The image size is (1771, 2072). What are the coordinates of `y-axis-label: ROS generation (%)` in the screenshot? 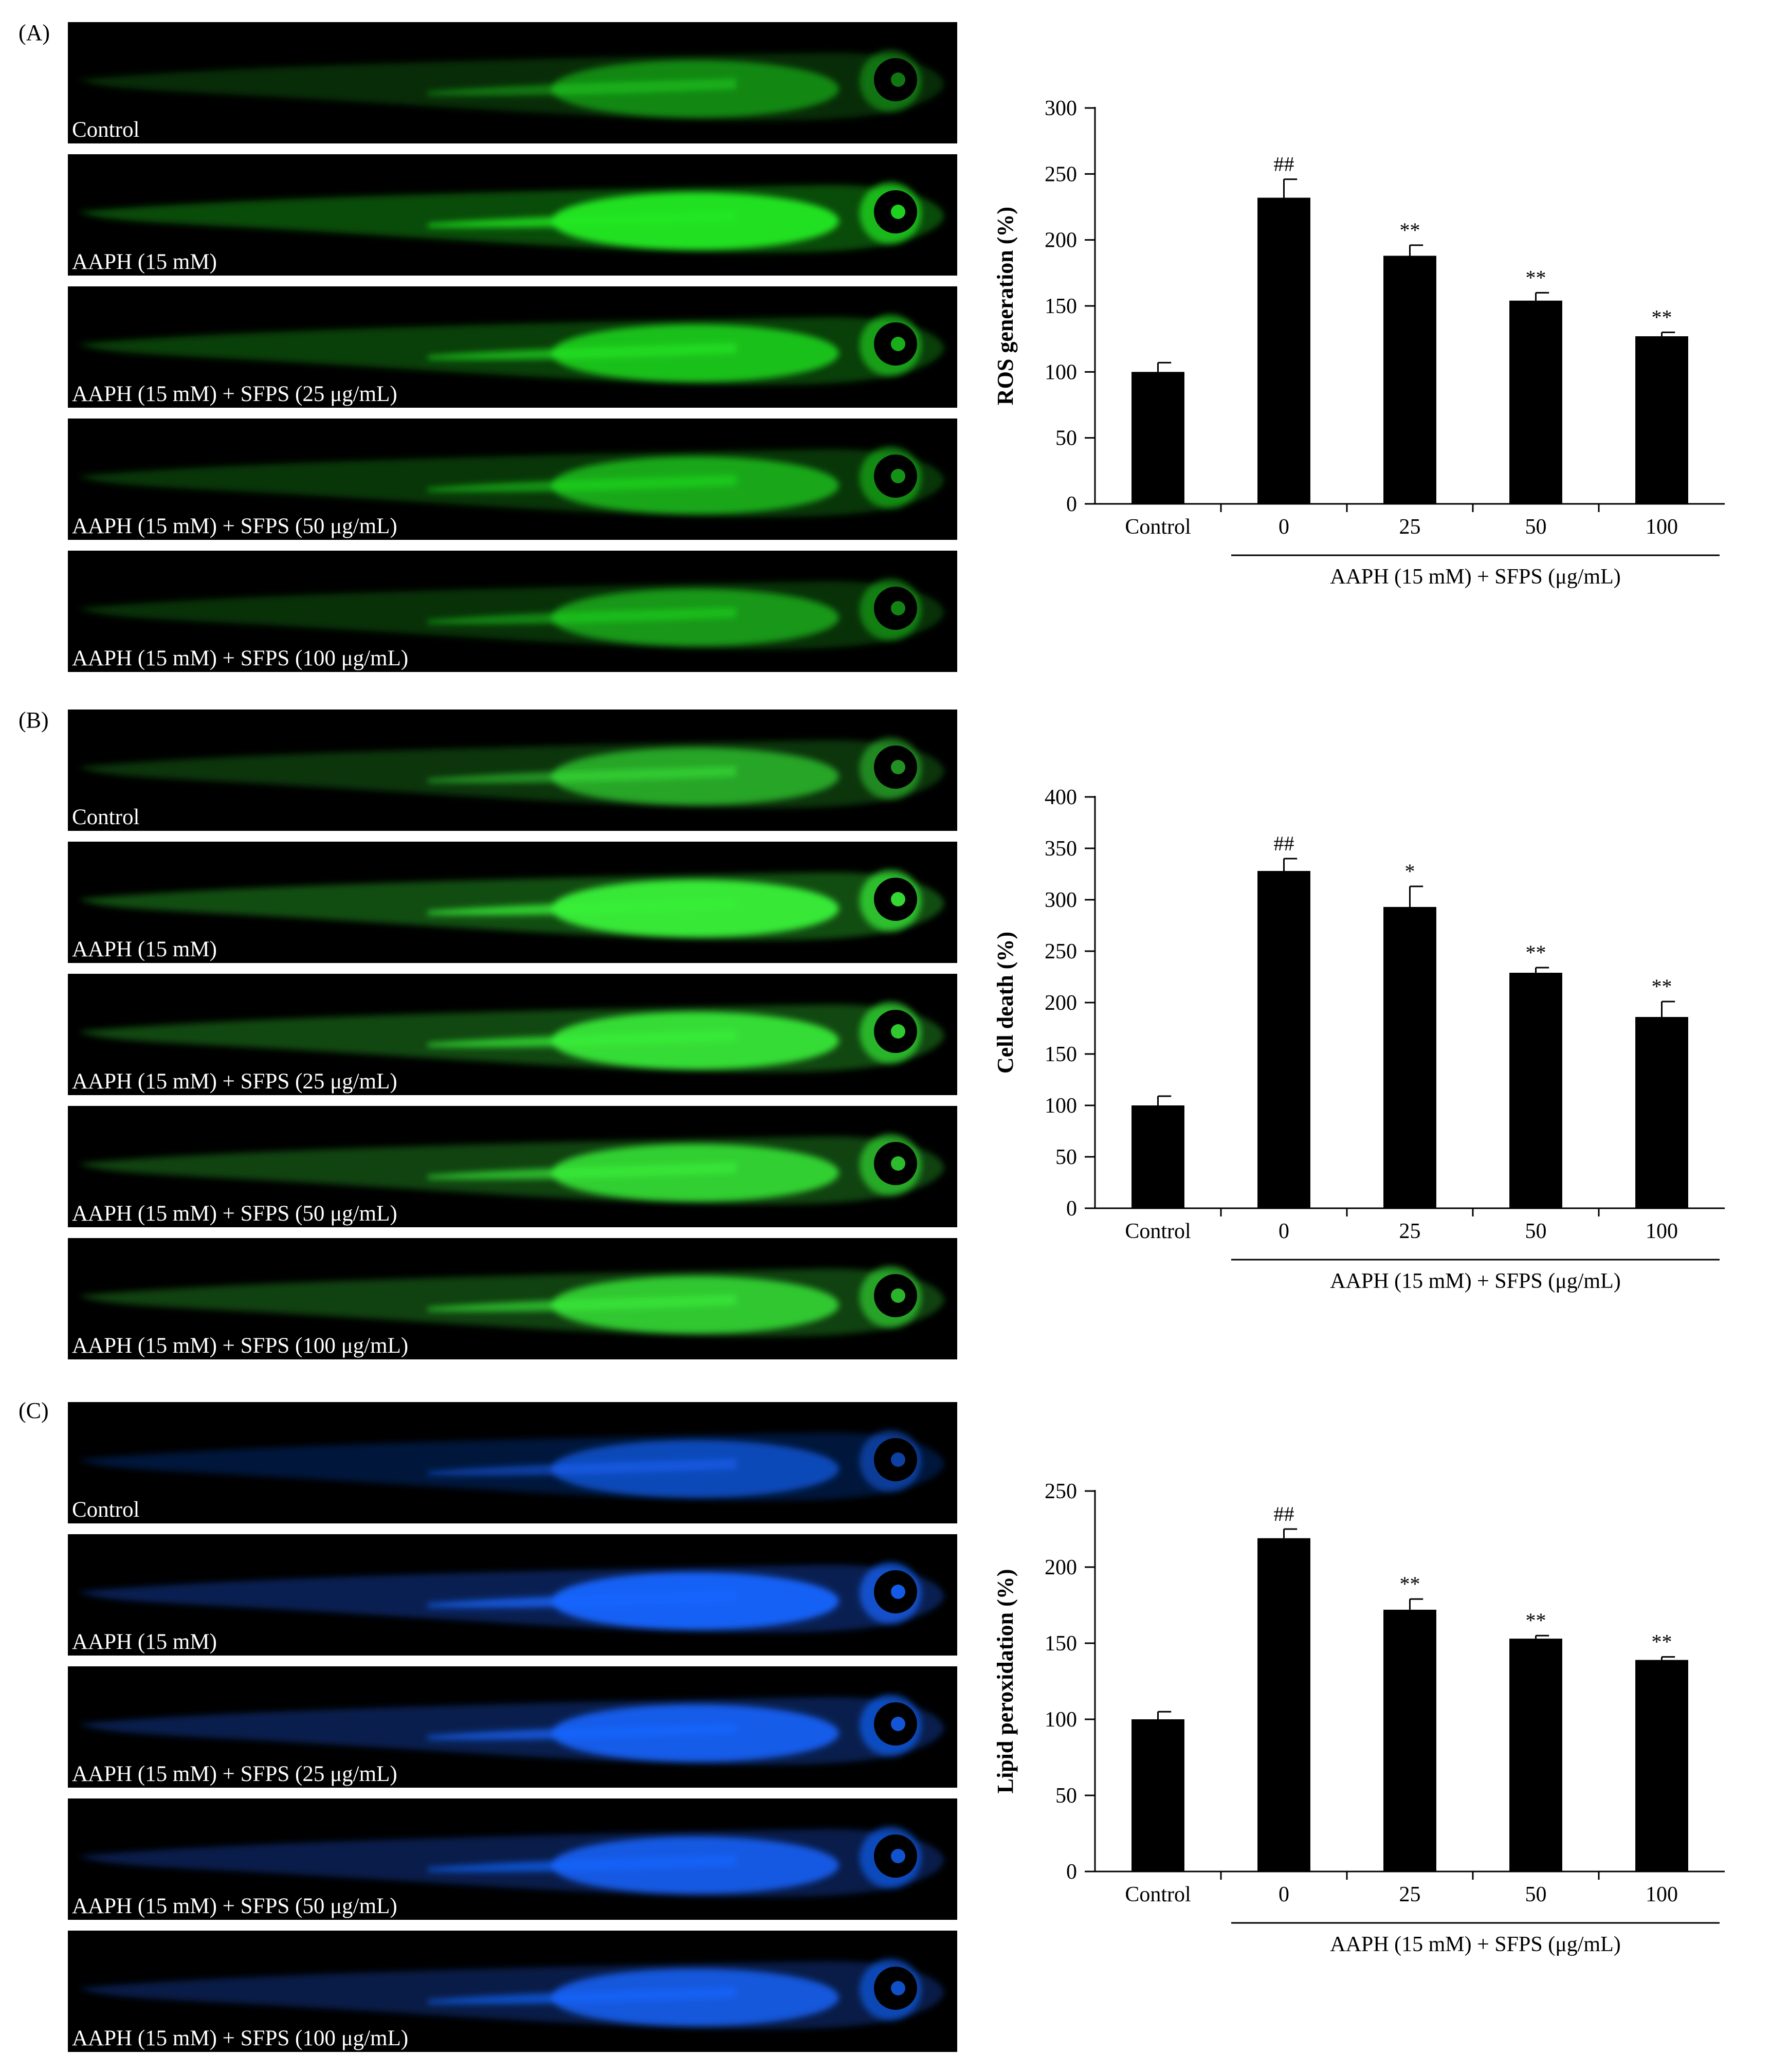 It's located at (1005, 306).